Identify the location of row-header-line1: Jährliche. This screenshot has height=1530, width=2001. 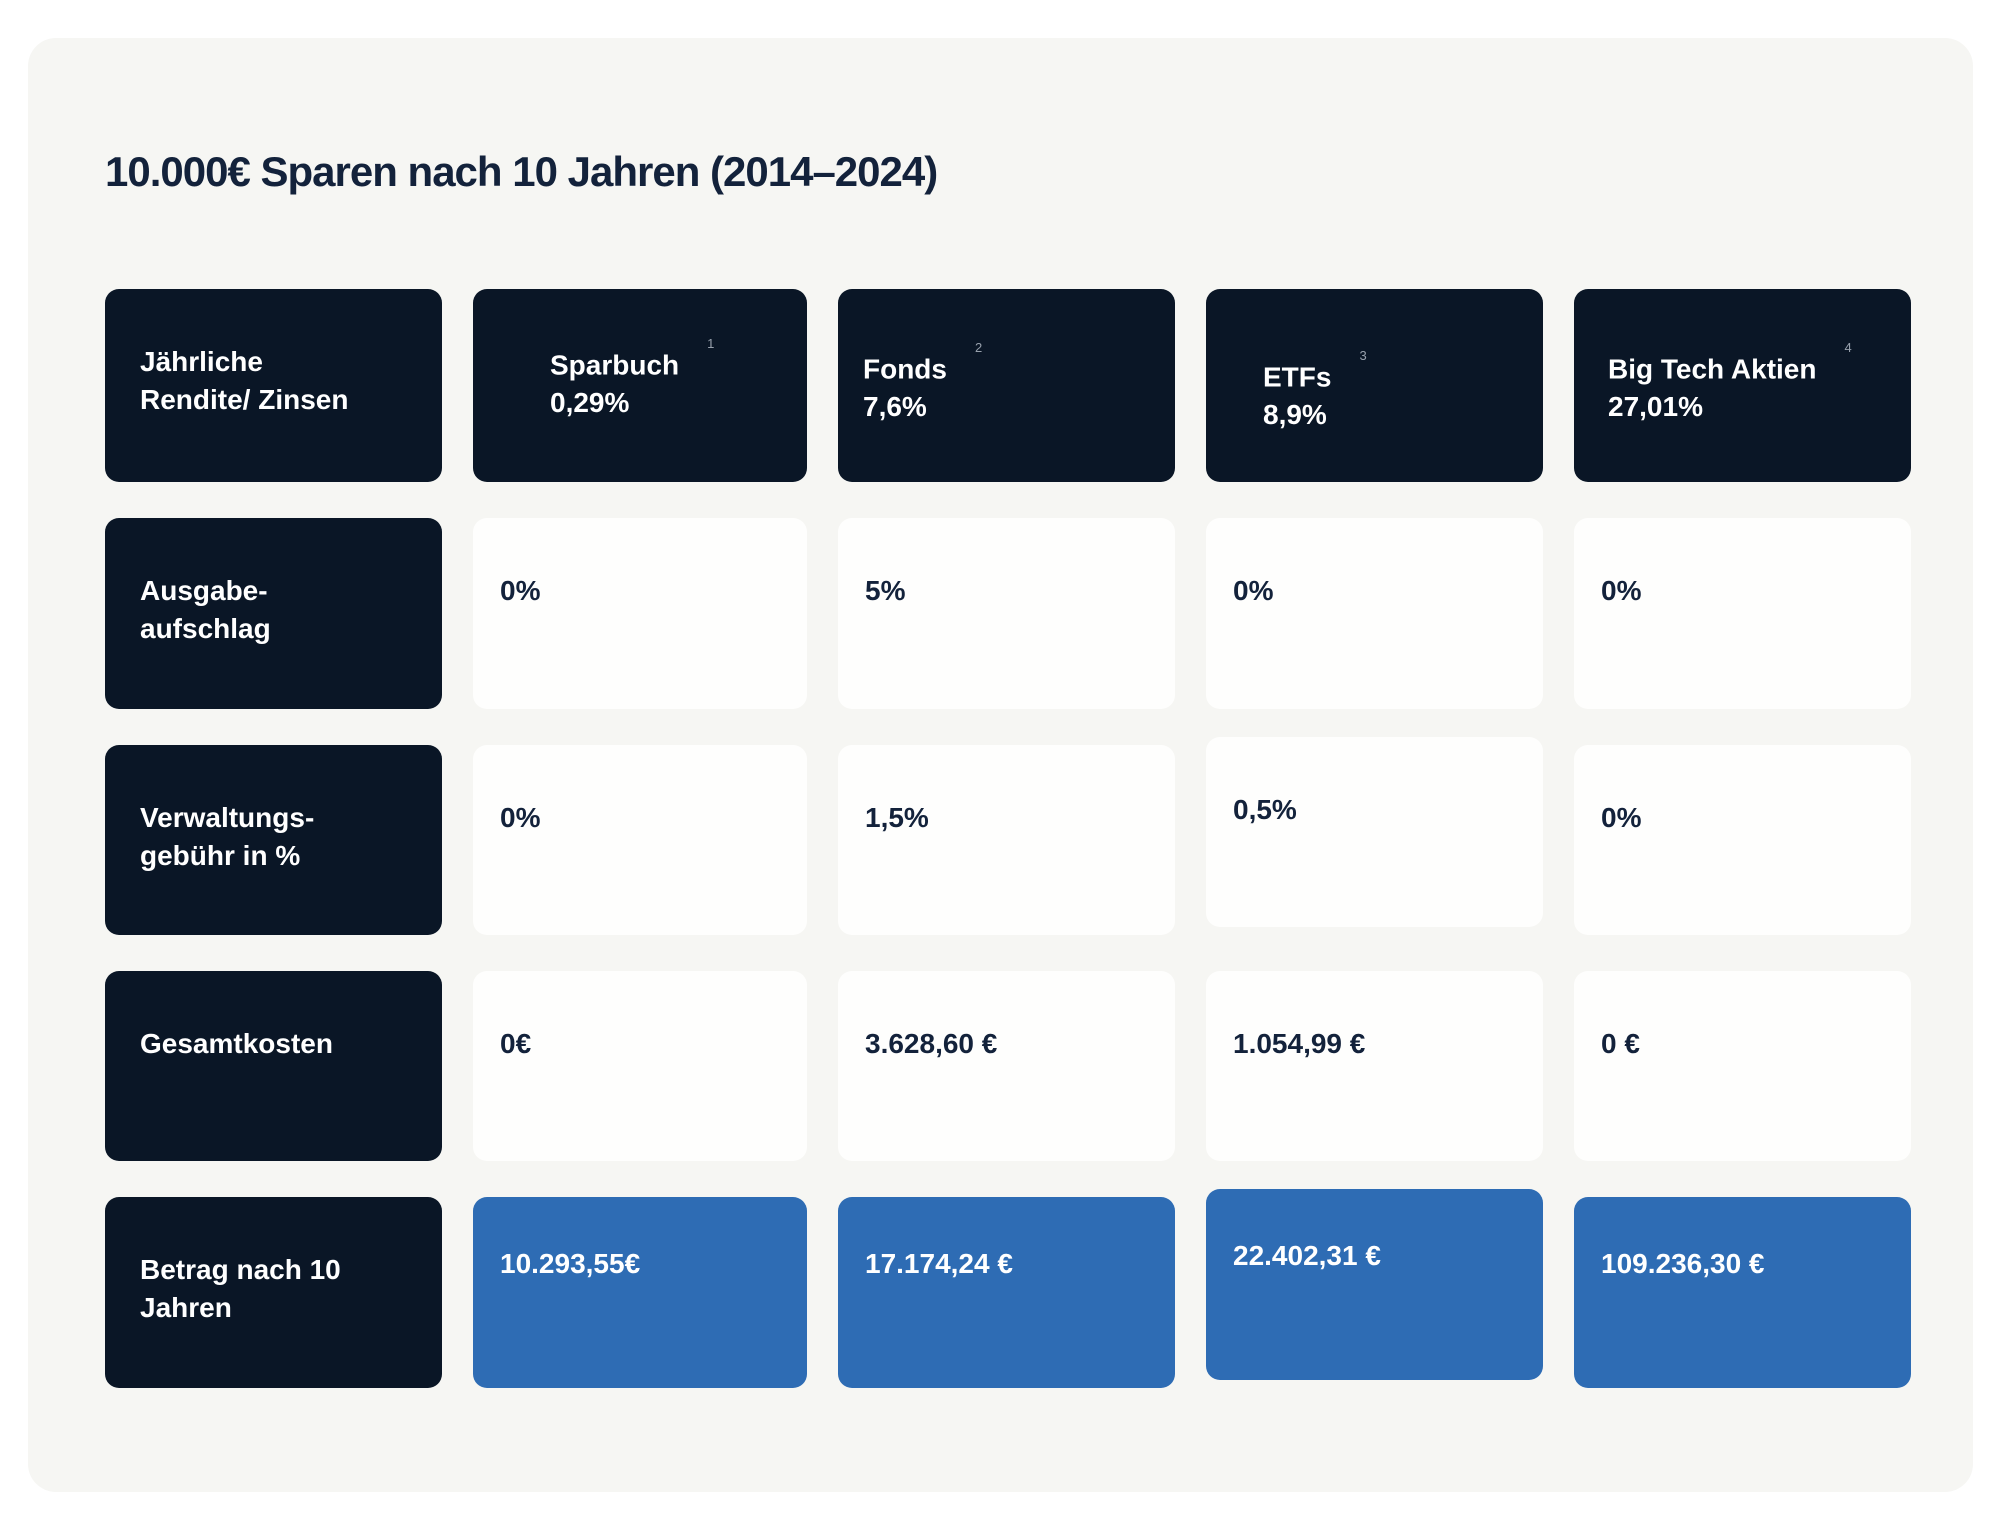
(201, 361).